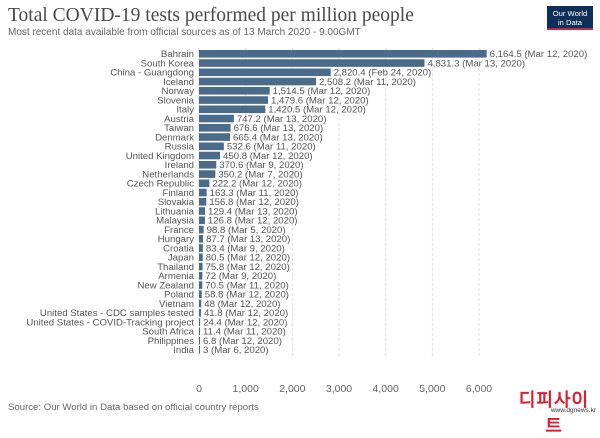 The width and height of the screenshot is (600, 438). Describe the element at coordinates (179, 230) in the screenshot. I see `category-label: France` at that location.